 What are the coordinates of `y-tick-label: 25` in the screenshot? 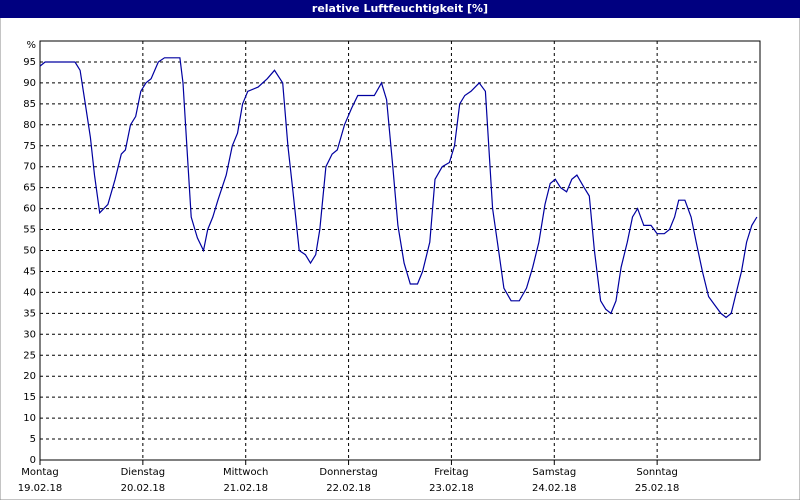 It's located at (29, 355).